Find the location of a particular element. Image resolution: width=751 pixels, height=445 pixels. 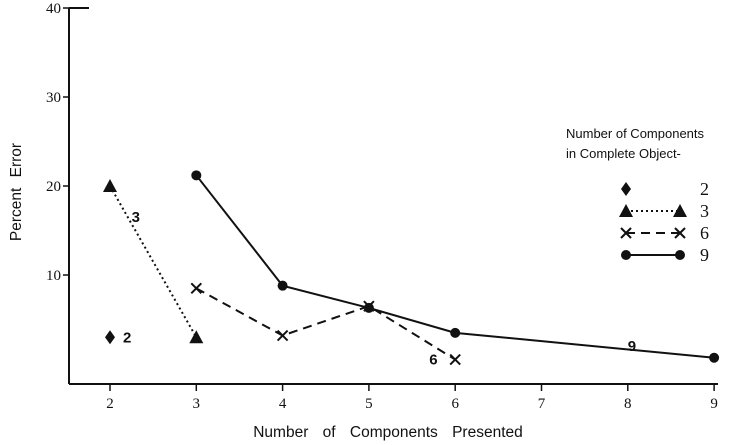

legend-title-line-2: in Complete Object- is located at coordinates (623, 153).